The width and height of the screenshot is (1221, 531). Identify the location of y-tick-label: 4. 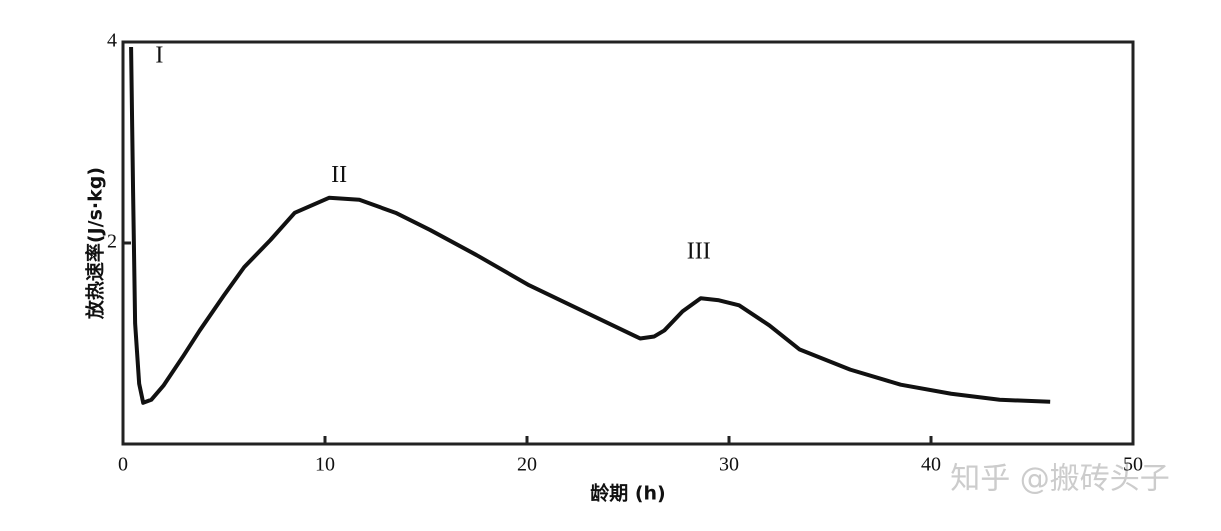
(112, 41).